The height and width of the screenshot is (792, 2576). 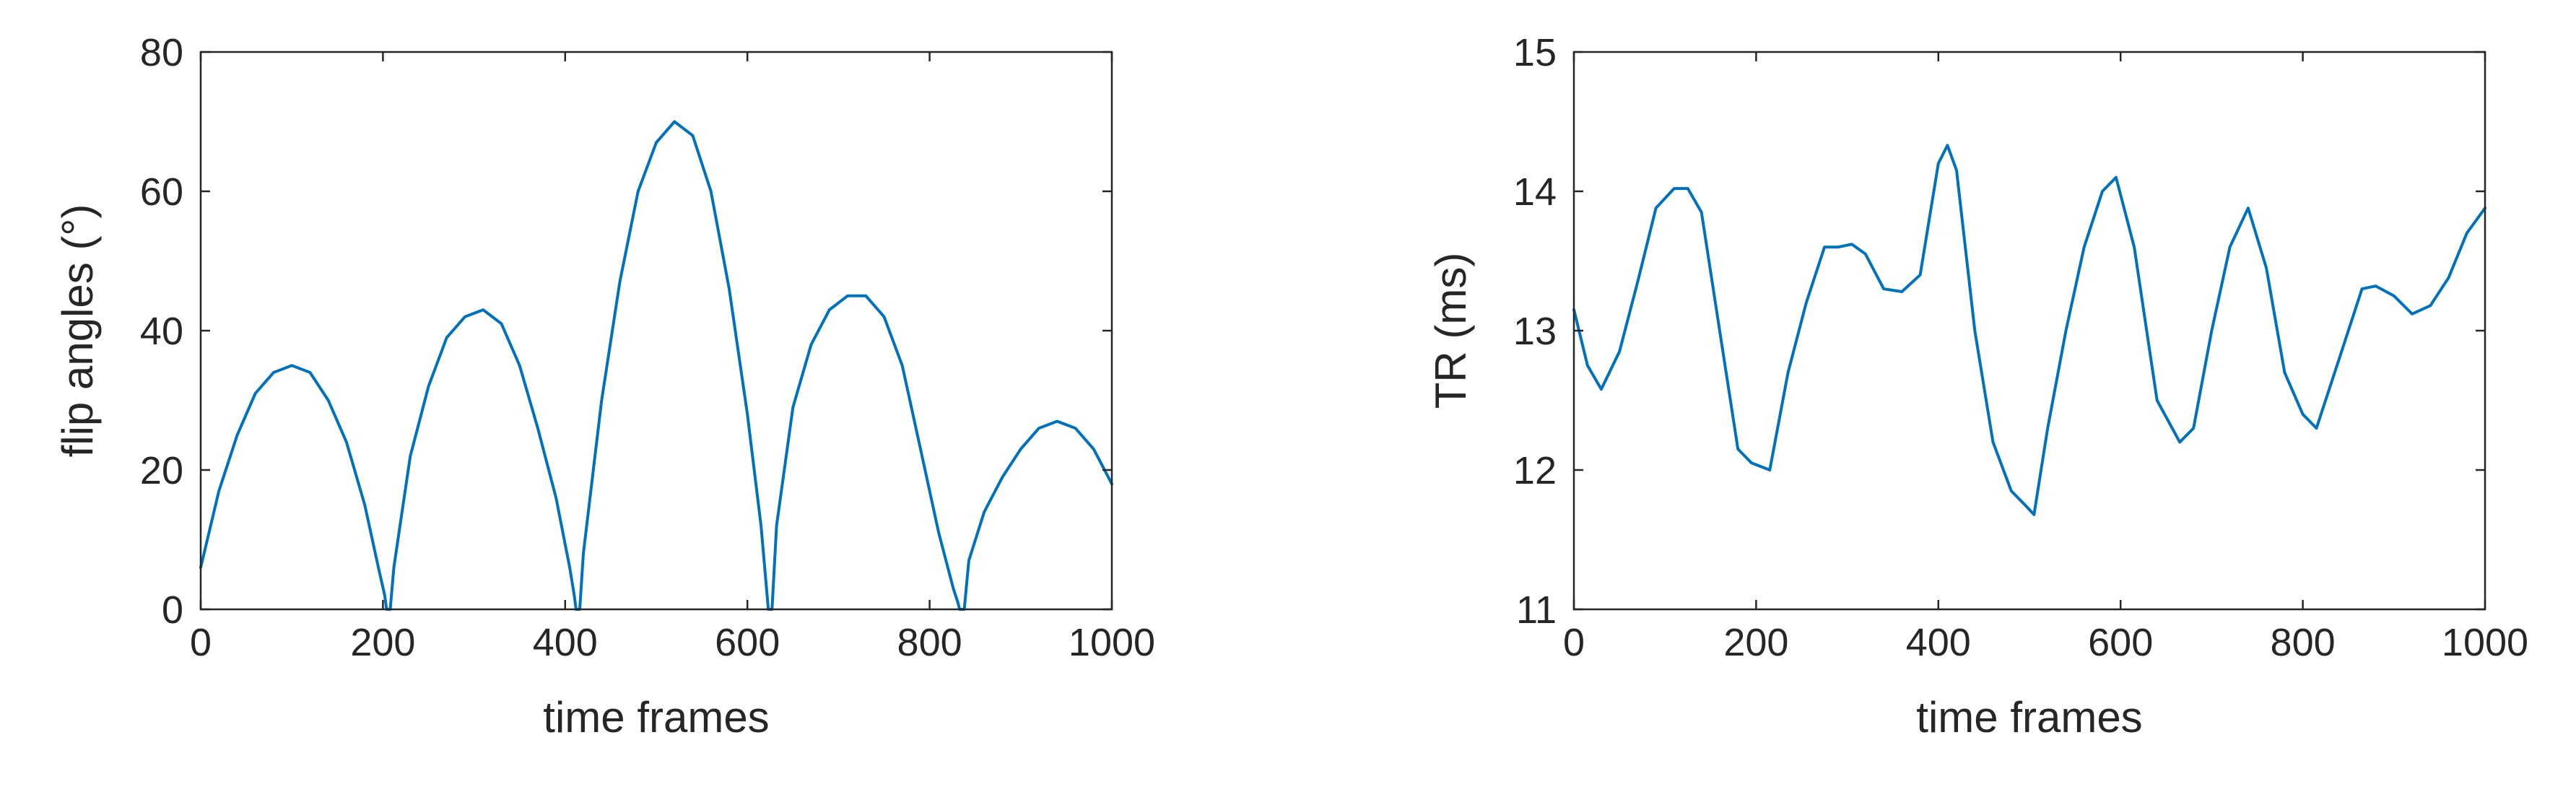 I want to click on y-tick-label: 14, so click(x=1535, y=192).